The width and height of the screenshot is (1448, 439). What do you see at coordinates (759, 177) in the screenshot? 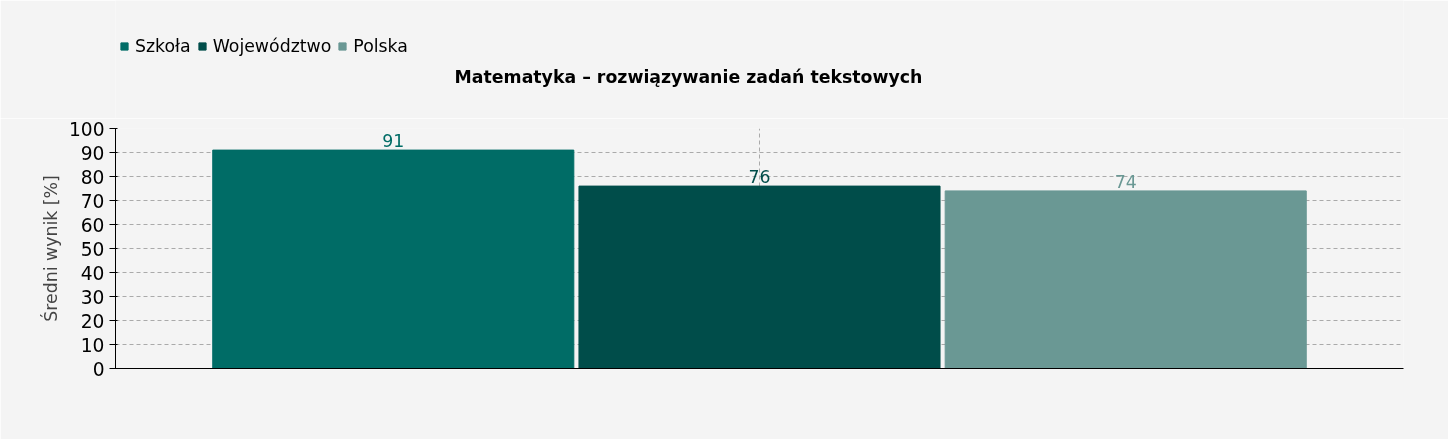
I see `data-label: 76` at bounding box center [759, 177].